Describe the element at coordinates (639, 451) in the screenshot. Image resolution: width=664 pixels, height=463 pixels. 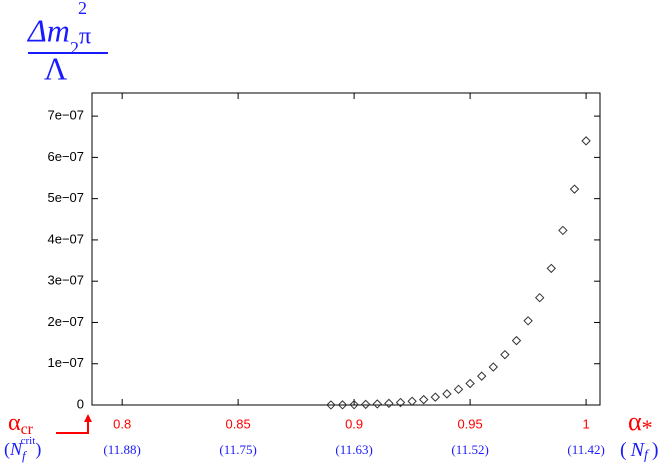
I see `right-note: (Nf)` at that location.